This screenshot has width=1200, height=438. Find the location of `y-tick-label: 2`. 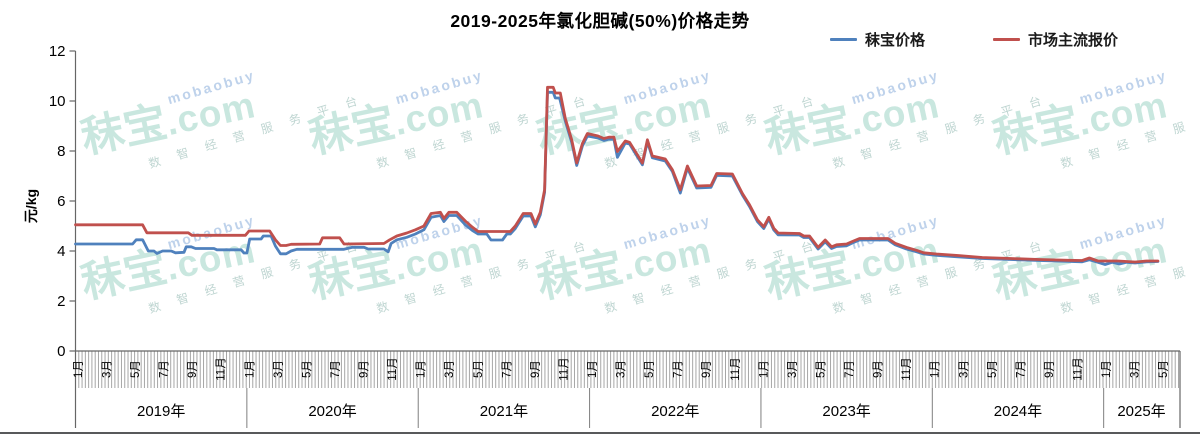

y-tick-label: 2 is located at coordinates (61, 301).